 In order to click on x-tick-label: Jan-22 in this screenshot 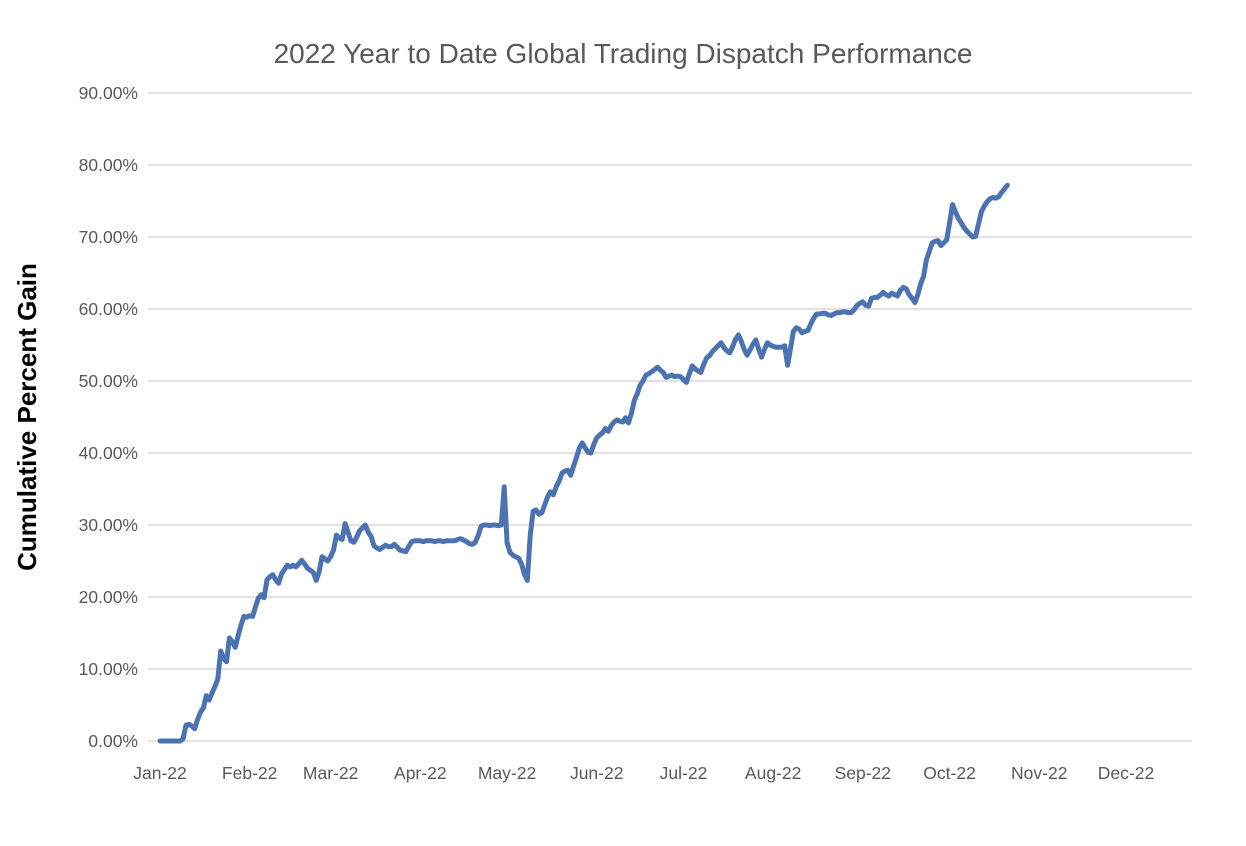, I will do `click(160, 773)`.